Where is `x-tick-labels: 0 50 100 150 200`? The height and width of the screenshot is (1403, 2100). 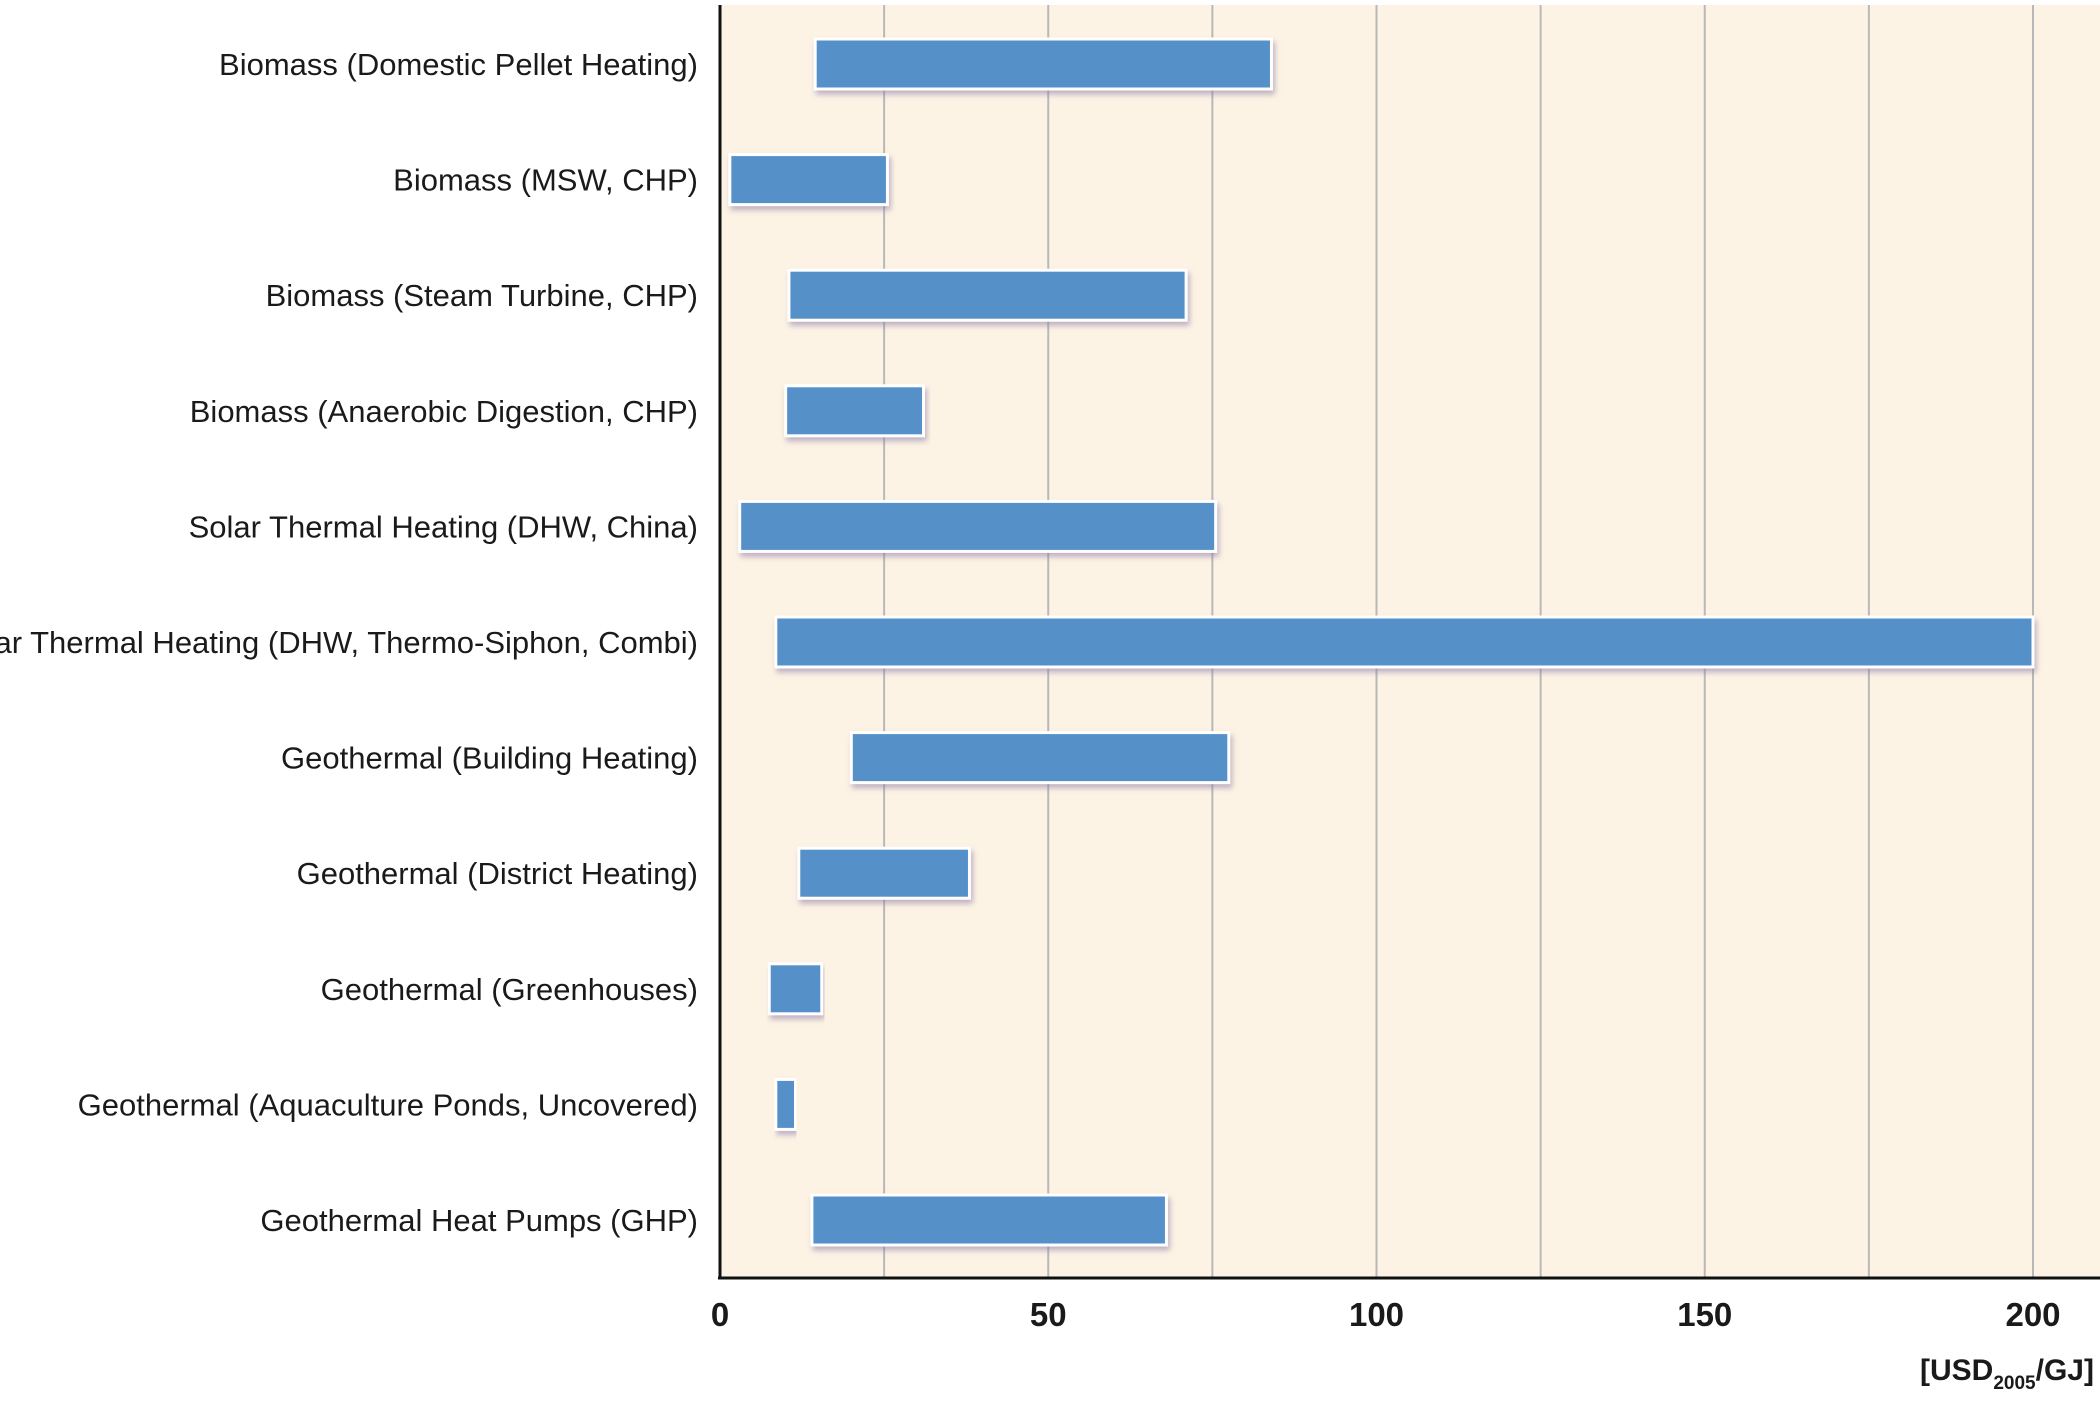
x-tick-labels: 0 50 100 150 200 is located at coordinates (1386, 1314).